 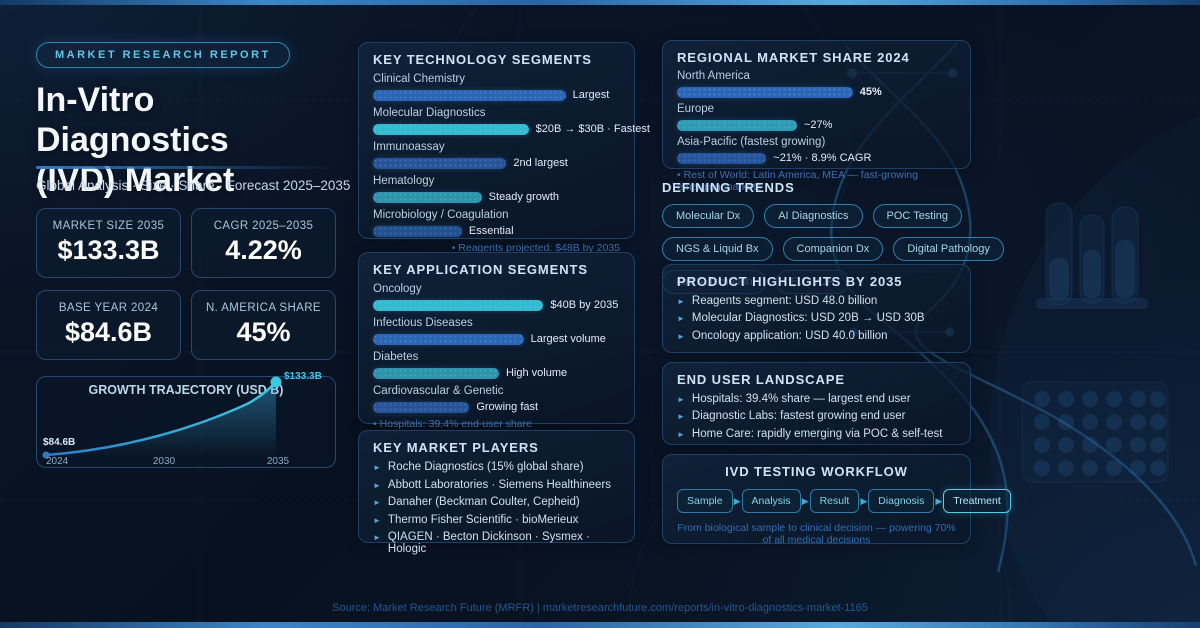 I want to click on player-text: Roche Diagnostics (15% global share), so click(x=485, y=467).